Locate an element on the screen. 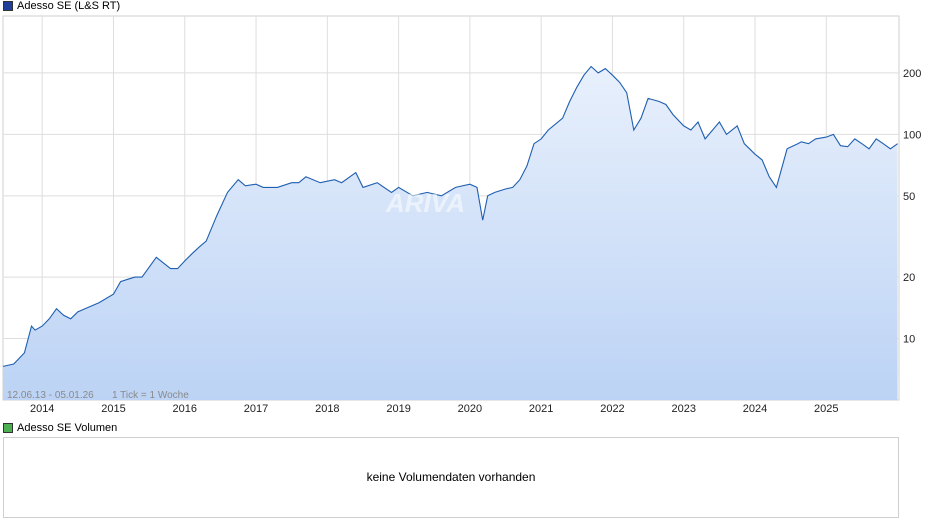  x-tick-label: 2024 is located at coordinates (755, 409).